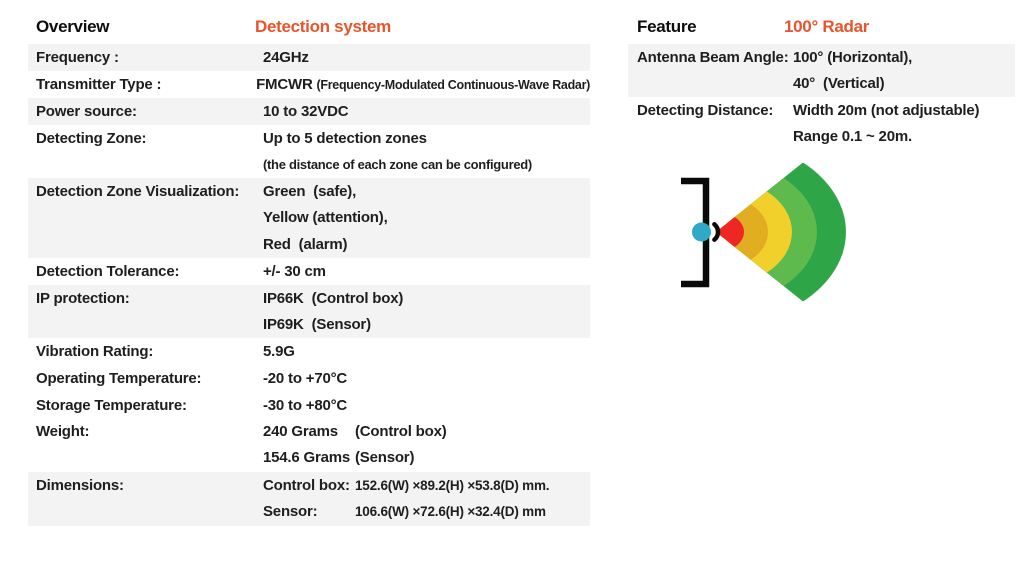 The height and width of the screenshot is (580, 1024). I want to click on row-value: 24GHz, so click(286, 57).